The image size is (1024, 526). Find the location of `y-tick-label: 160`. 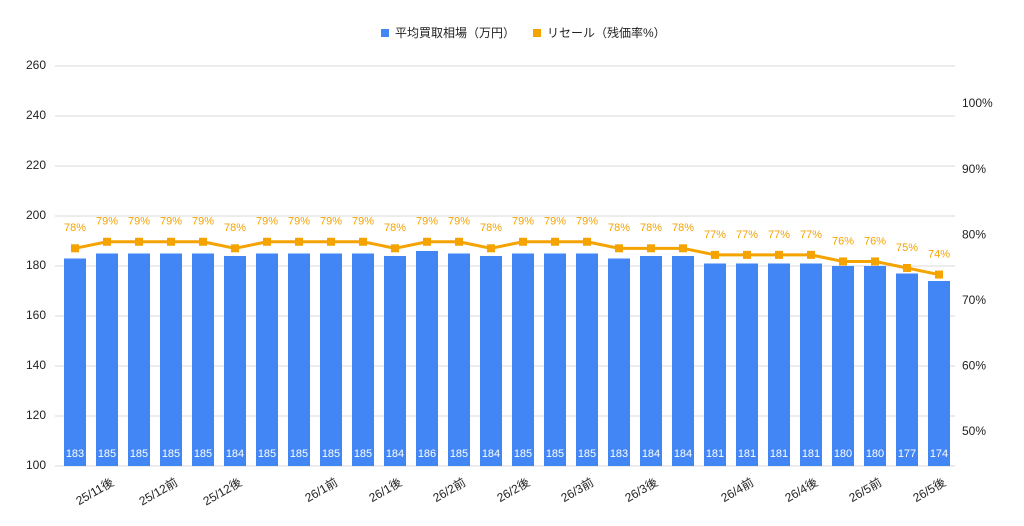

y-tick-label: 160 is located at coordinates (36, 315).